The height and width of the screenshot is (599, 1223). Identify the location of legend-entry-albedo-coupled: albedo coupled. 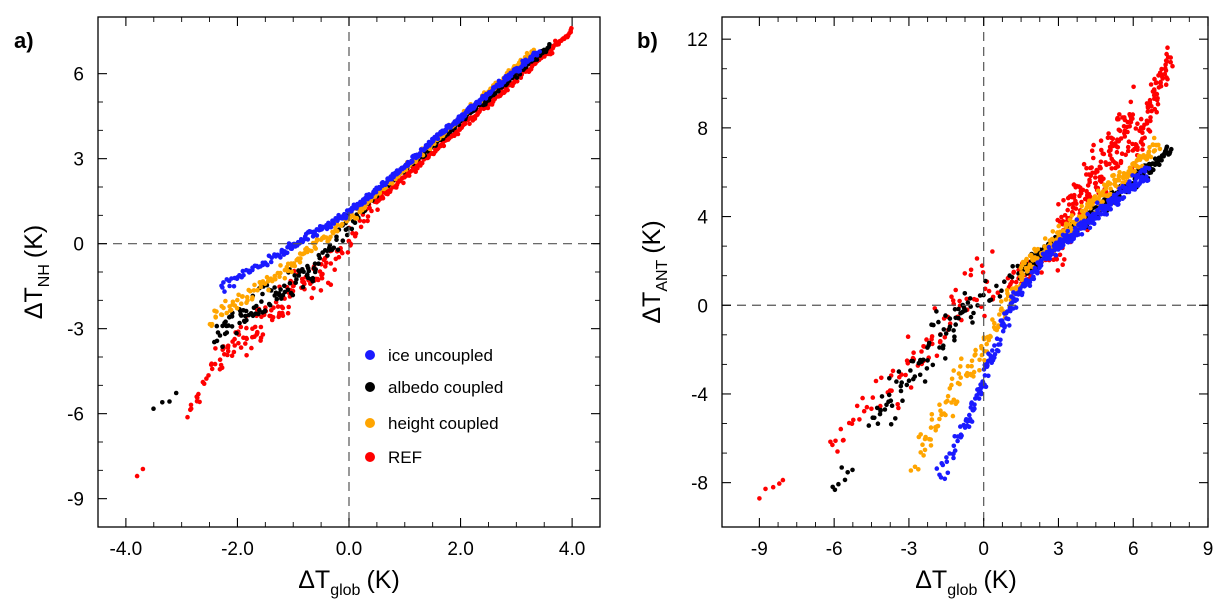
(434, 387).